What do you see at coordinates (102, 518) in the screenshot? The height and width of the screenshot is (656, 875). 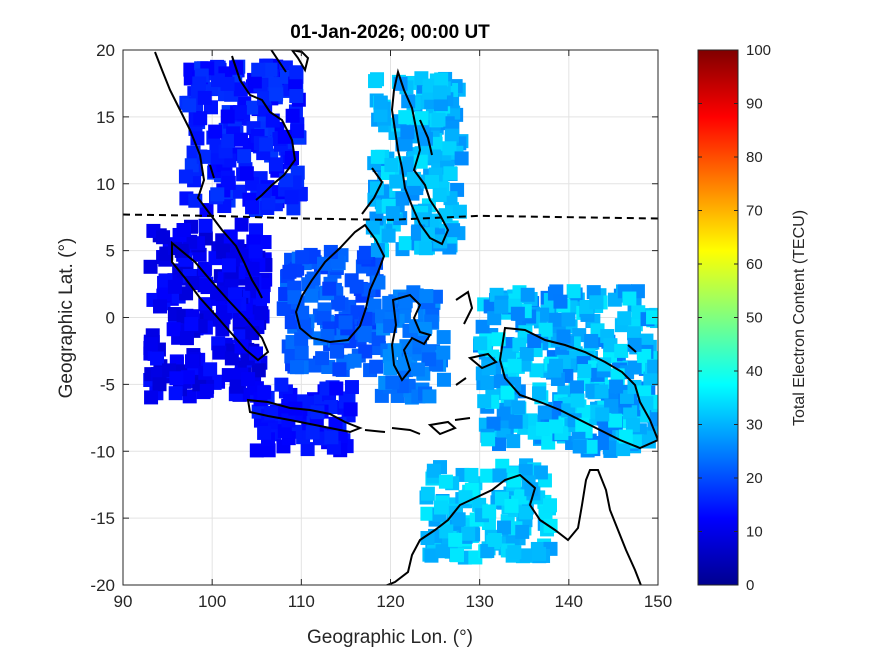 I see `y-tick-label: -15` at bounding box center [102, 518].